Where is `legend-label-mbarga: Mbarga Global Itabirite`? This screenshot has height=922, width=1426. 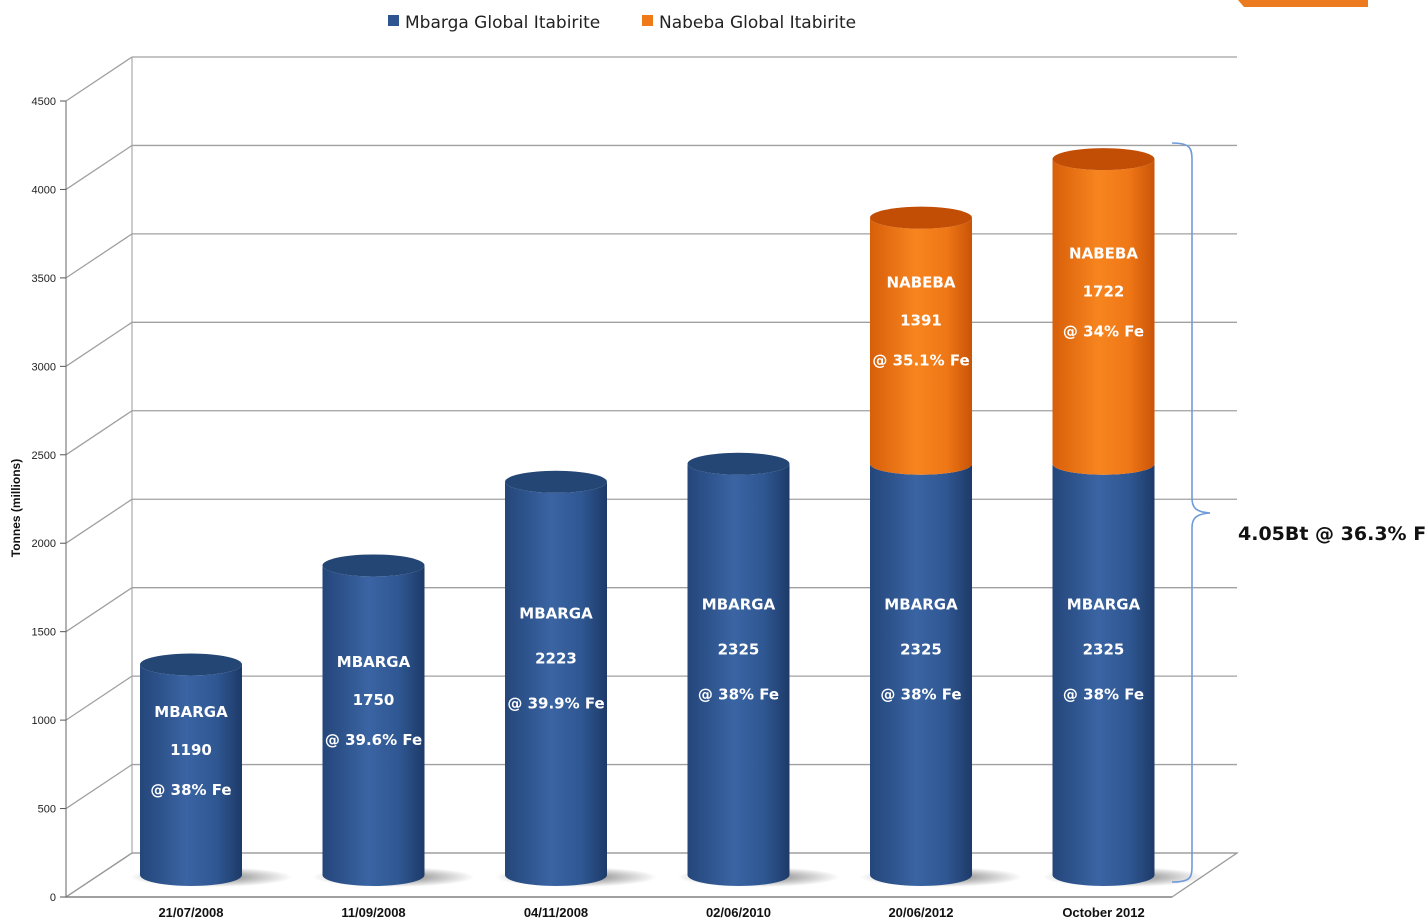 legend-label-mbarga: Mbarga Global Itabirite is located at coordinates (502, 23).